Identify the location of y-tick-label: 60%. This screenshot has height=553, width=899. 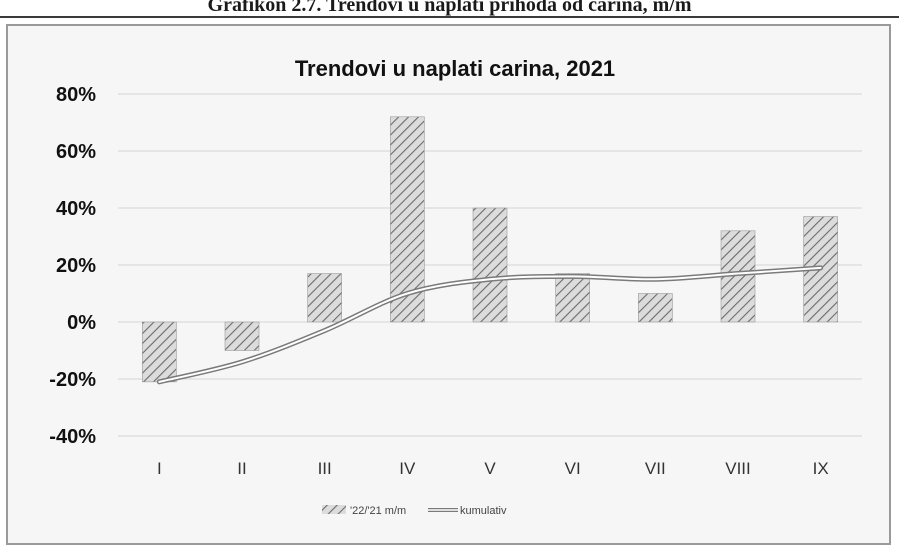
(76, 152).